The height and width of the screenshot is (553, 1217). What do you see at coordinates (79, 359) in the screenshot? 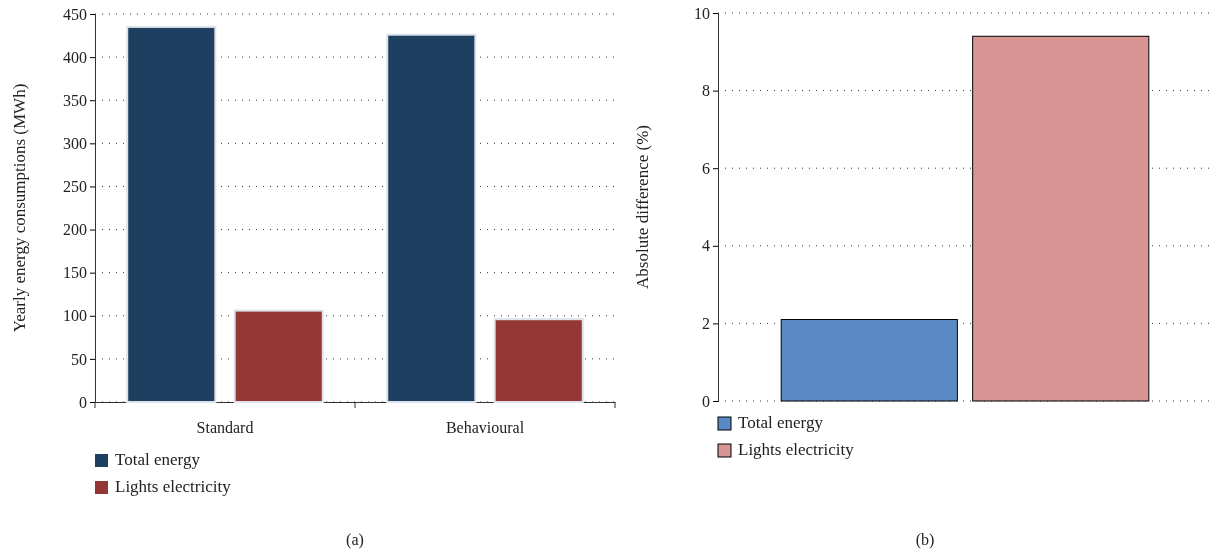
I see `y-tick-label: 50` at bounding box center [79, 359].